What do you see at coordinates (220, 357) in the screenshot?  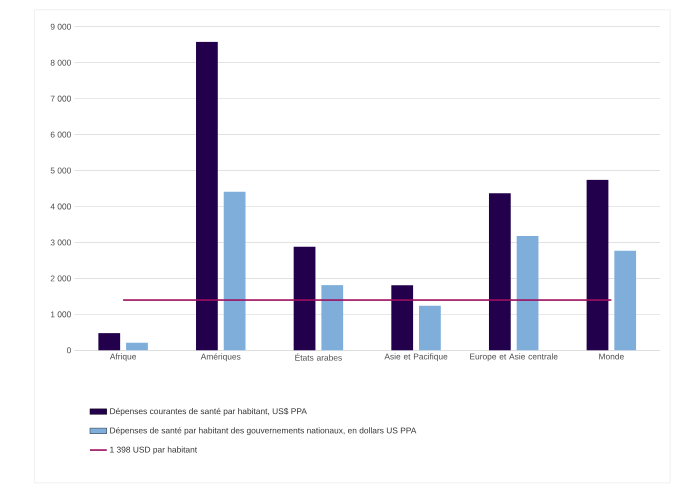 I see `x-tick-label: Amériques` at bounding box center [220, 357].